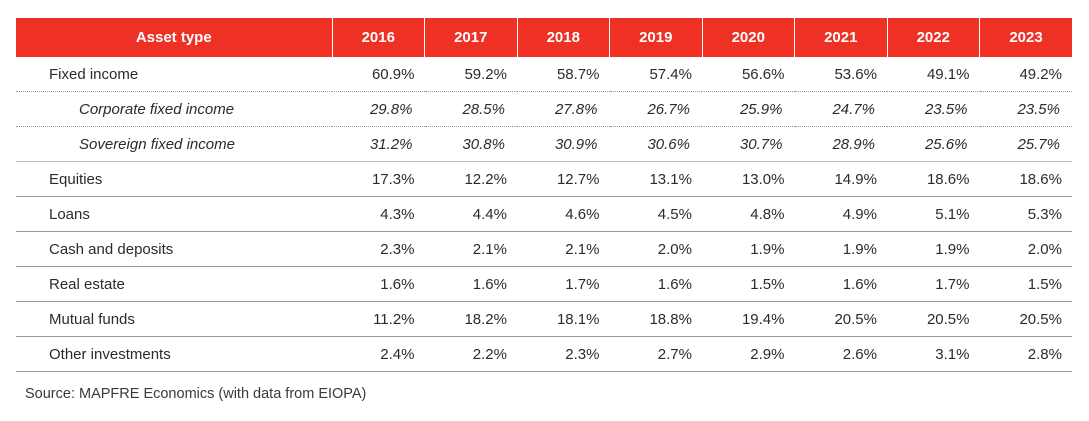 This screenshot has width=1089, height=421. I want to click on row-value: 58.7%, so click(563, 74).